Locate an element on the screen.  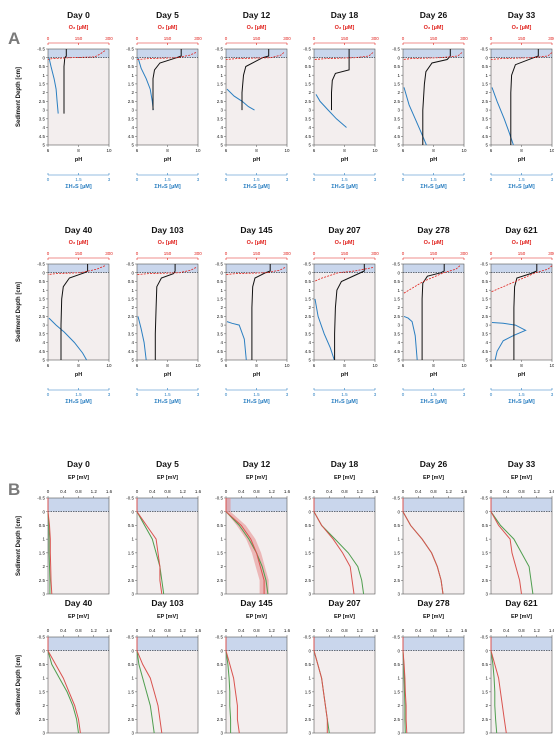
ep-tick-label: 0 is located at coordinates (403, 630).